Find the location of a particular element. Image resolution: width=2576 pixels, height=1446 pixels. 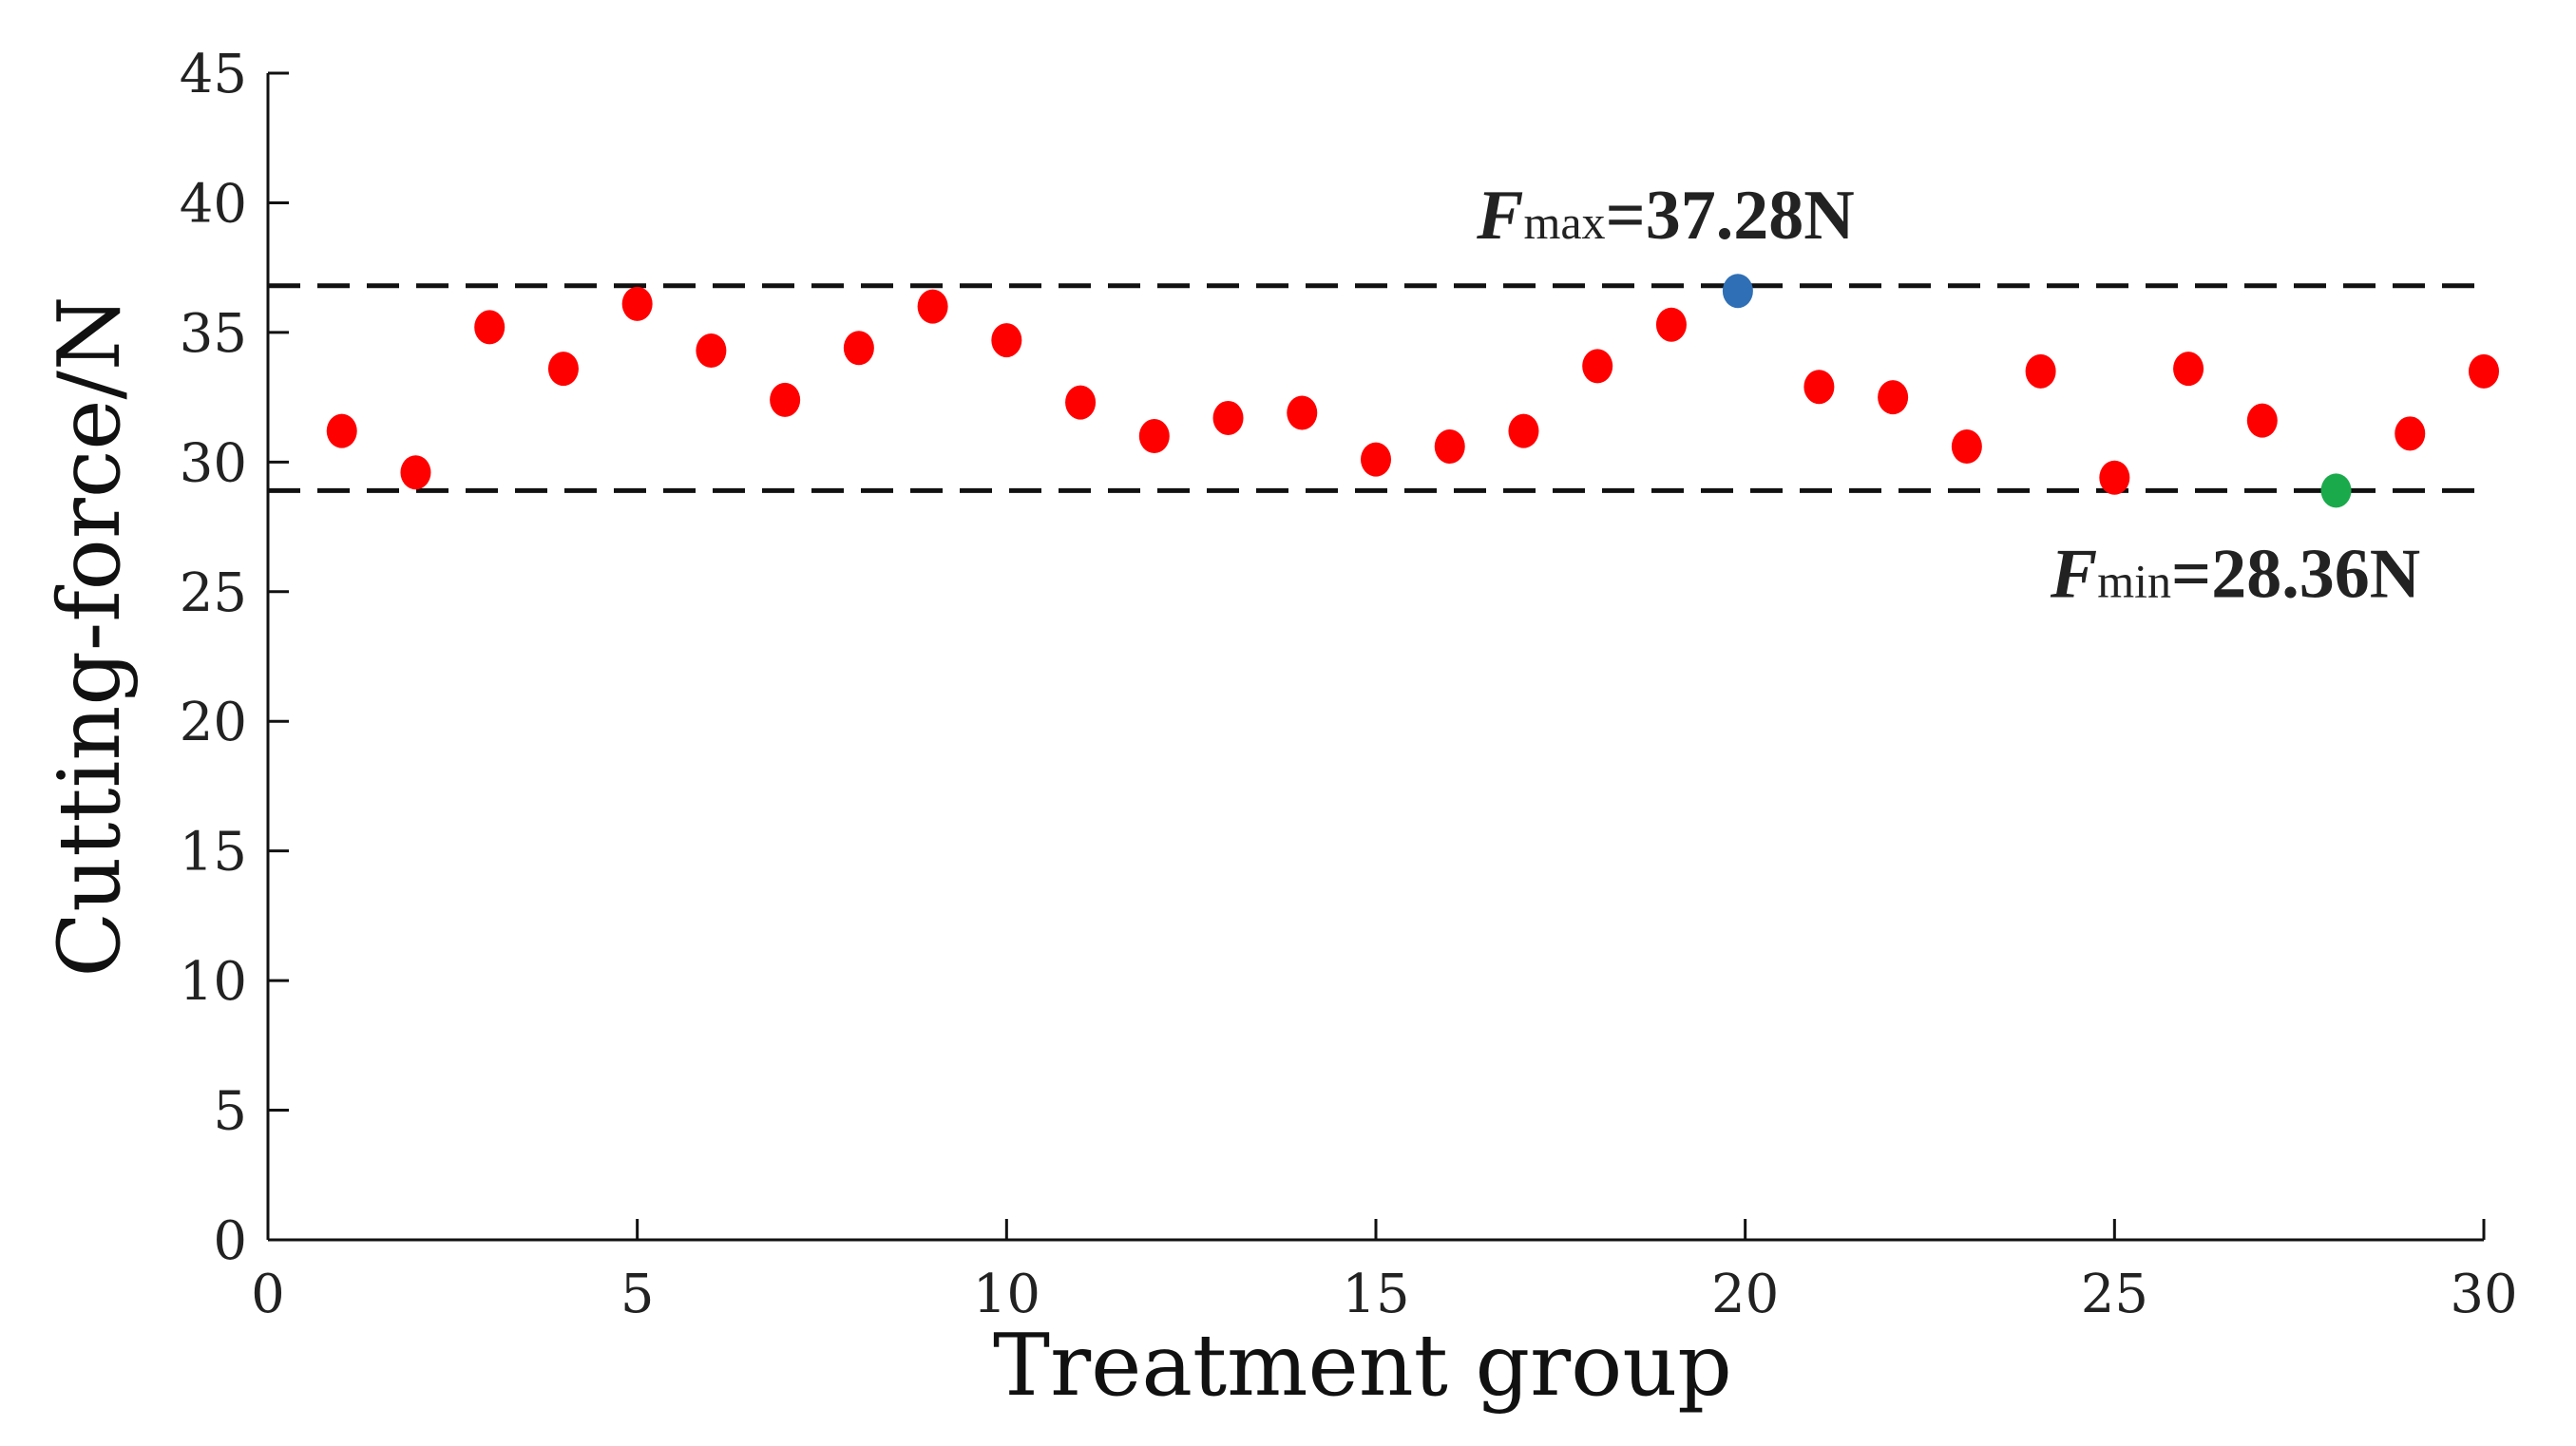

y-tick-label: 25 is located at coordinates (213, 593).